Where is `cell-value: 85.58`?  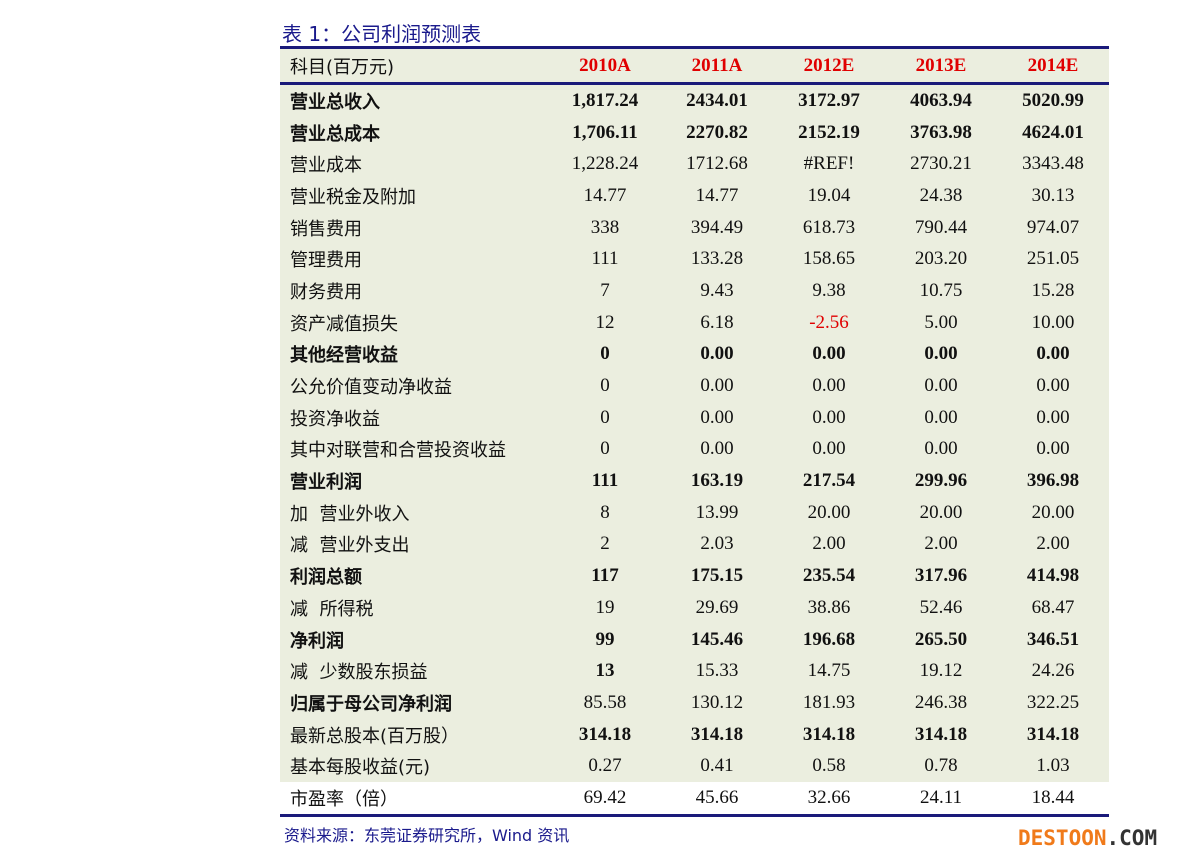
cell-value: 85.58 is located at coordinates (605, 702).